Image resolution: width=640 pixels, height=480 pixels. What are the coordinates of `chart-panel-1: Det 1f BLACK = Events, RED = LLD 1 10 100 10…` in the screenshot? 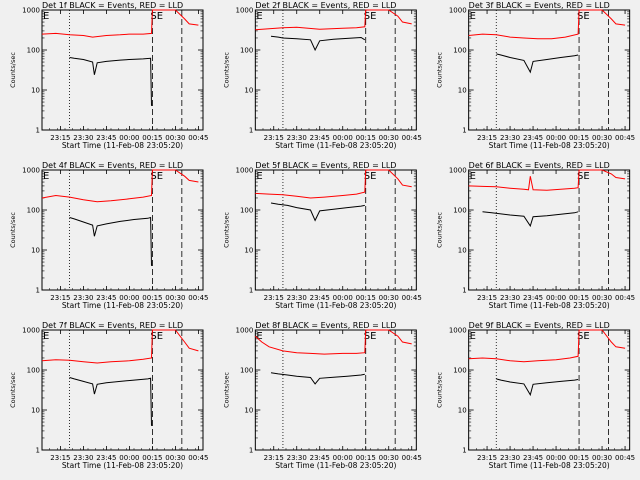 It's located at (108, 75).